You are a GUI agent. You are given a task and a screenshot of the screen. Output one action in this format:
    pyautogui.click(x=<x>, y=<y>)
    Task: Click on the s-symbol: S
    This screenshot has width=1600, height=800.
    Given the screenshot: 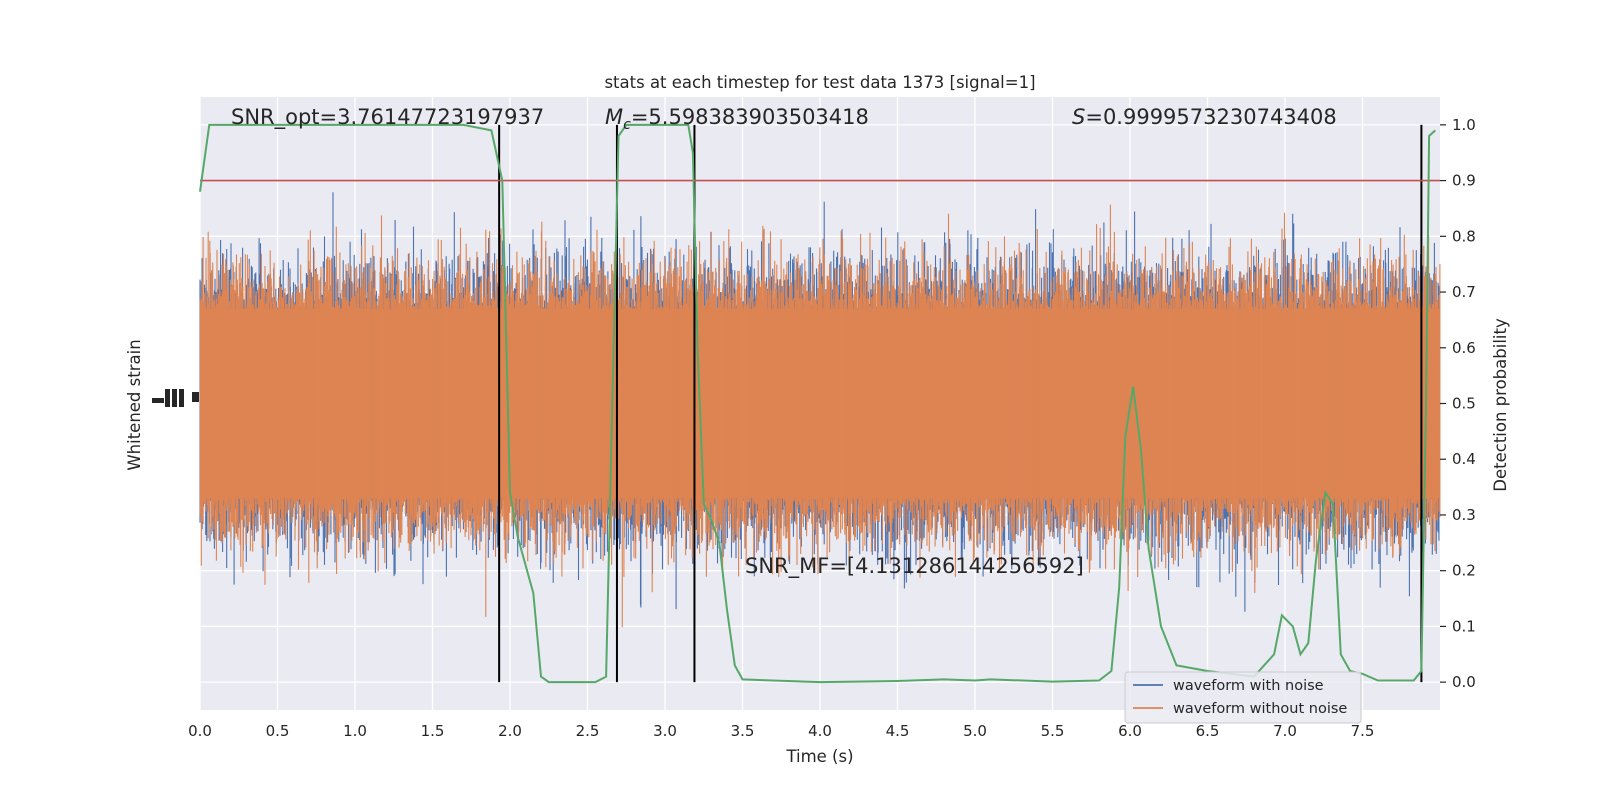 What is the action you would take?
    pyautogui.click(x=1078, y=117)
    